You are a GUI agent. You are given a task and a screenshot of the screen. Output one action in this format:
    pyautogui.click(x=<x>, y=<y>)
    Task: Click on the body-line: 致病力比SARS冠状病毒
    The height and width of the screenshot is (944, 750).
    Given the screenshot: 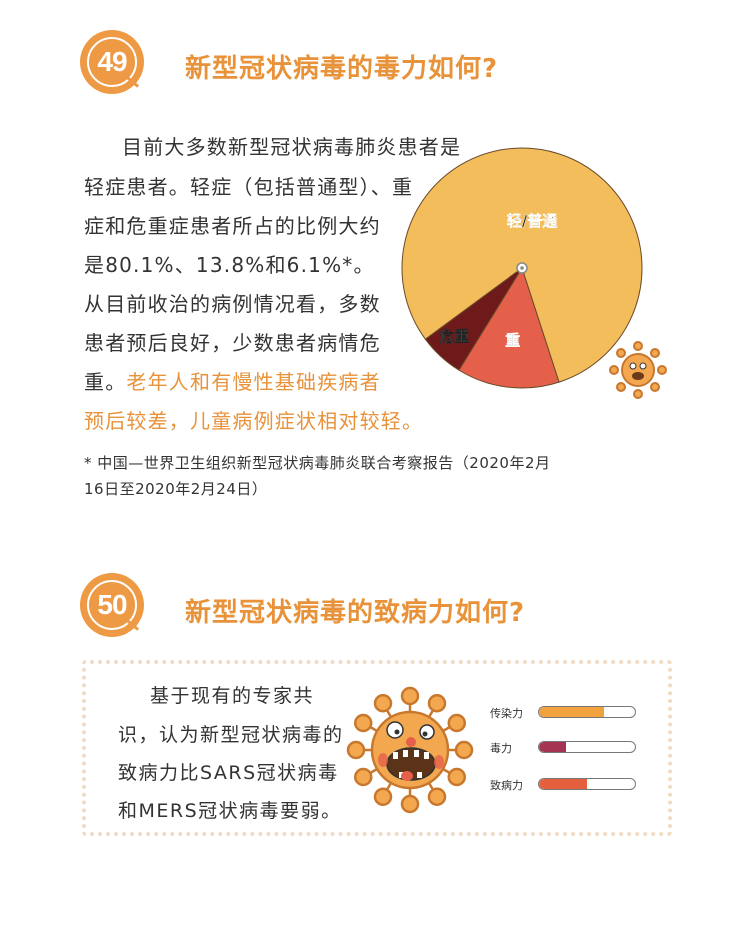 What is the action you would take?
    pyautogui.click(x=228, y=773)
    